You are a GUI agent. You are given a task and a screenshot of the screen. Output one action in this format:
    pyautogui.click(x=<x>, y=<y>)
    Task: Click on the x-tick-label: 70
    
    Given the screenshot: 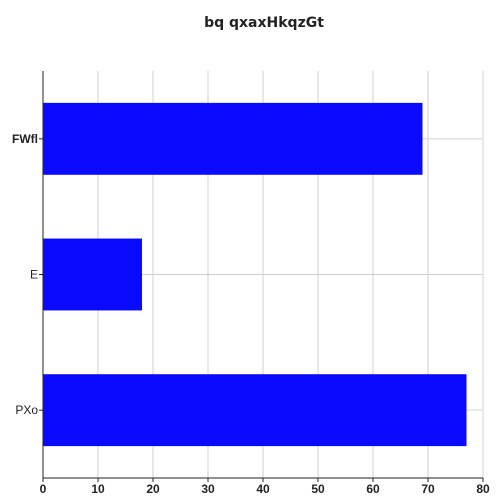 What is the action you would take?
    pyautogui.click(x=428, y=489)
    